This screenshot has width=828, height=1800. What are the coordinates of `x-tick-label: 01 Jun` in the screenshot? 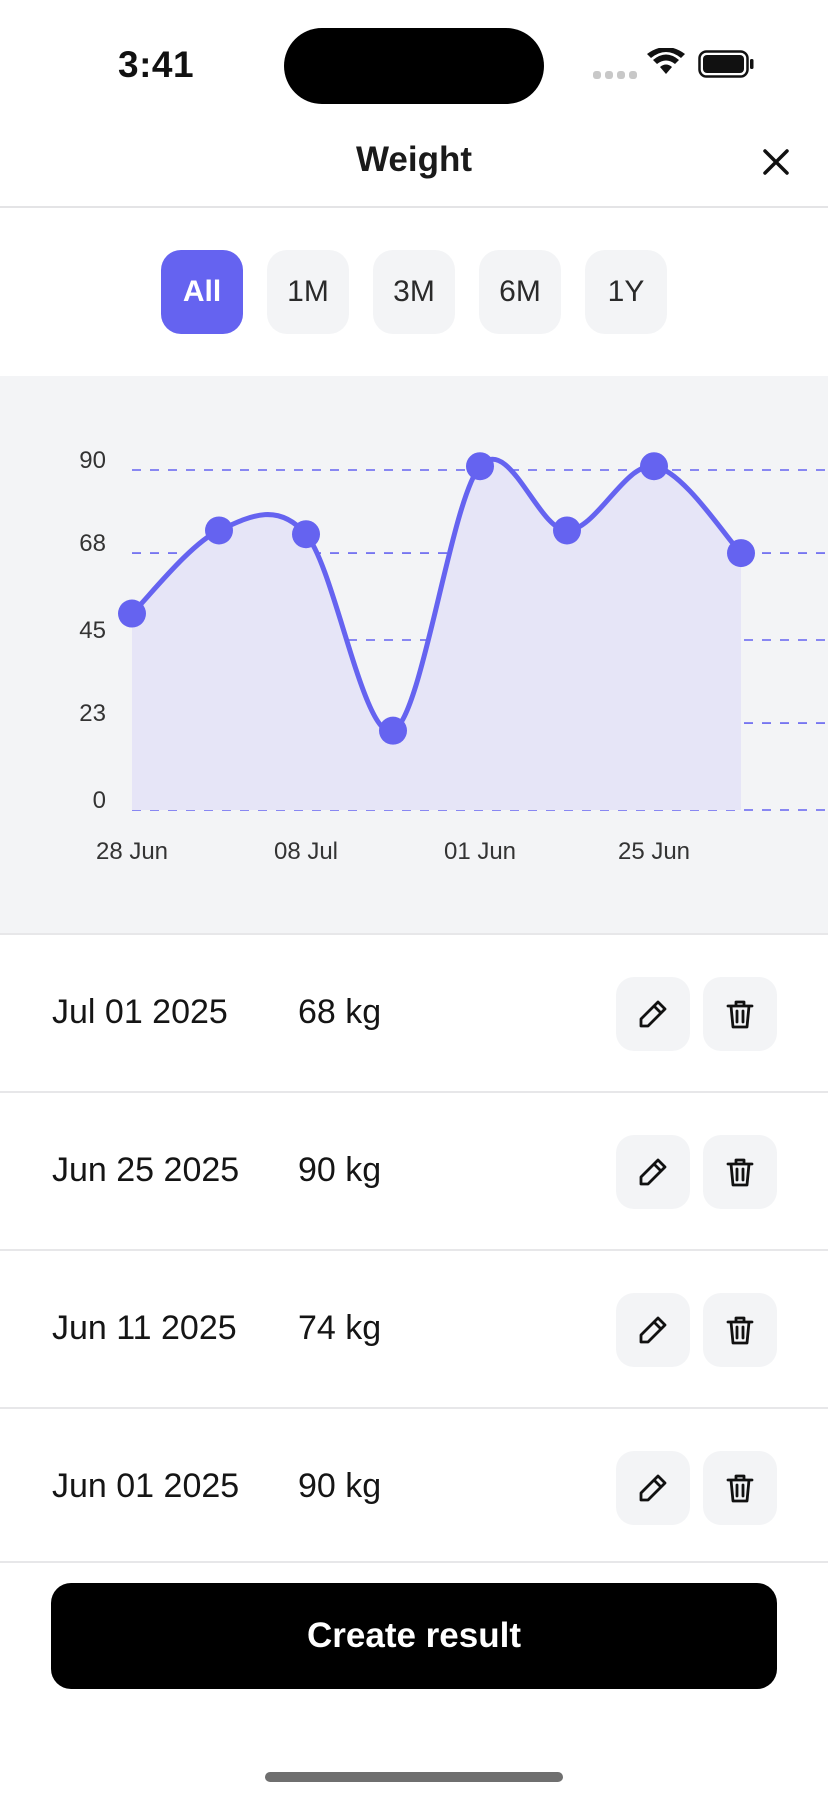 It's located at (480, 851).